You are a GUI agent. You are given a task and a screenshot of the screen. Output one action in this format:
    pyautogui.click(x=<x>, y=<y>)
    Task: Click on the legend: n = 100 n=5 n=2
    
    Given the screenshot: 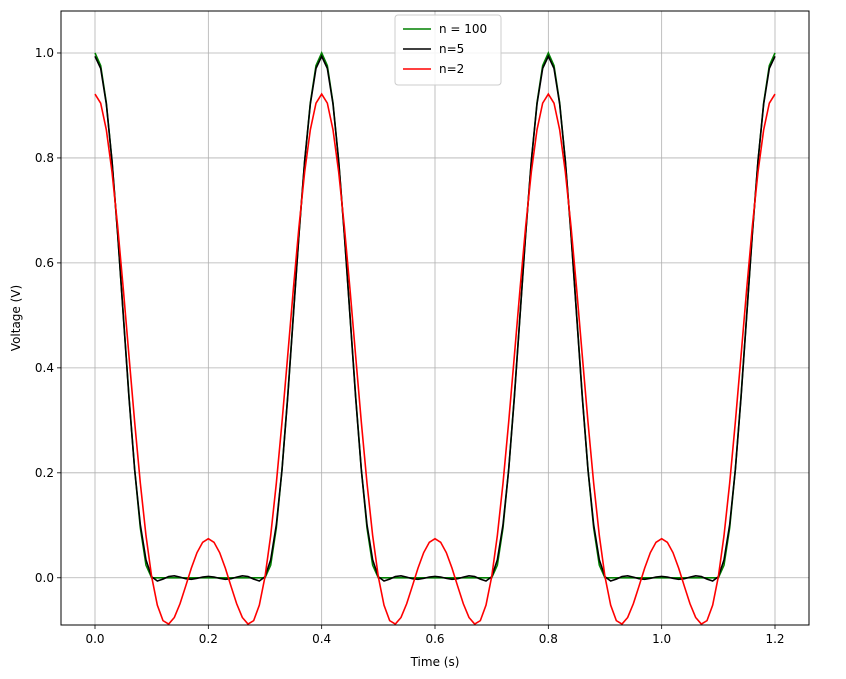 What is the action you would take?
    pyautogui.click(x=448, y=50)
    